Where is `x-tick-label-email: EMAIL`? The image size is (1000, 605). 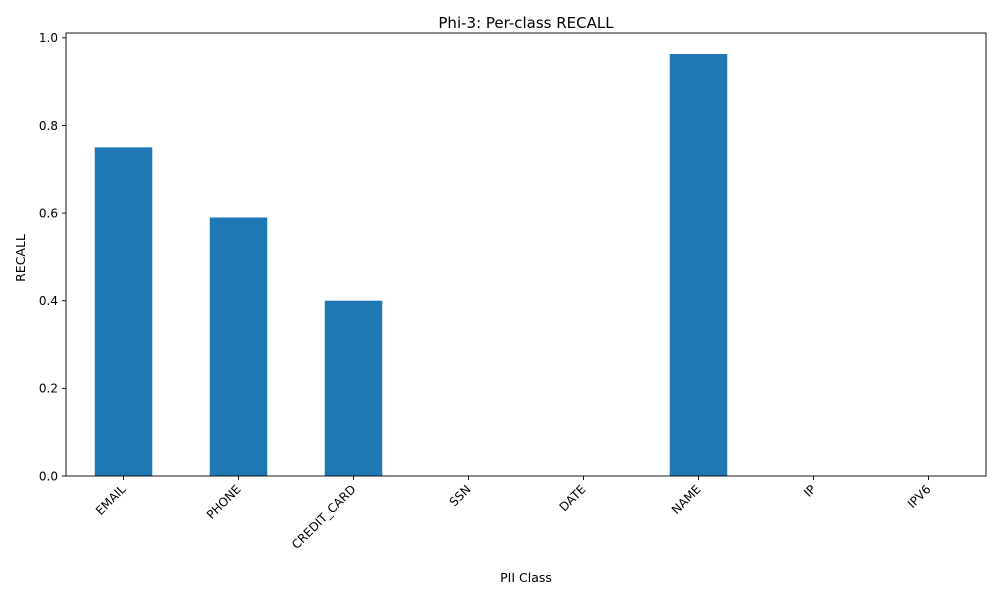
x-tick-label-email: EMAIL is located at coordinates (111, 500).